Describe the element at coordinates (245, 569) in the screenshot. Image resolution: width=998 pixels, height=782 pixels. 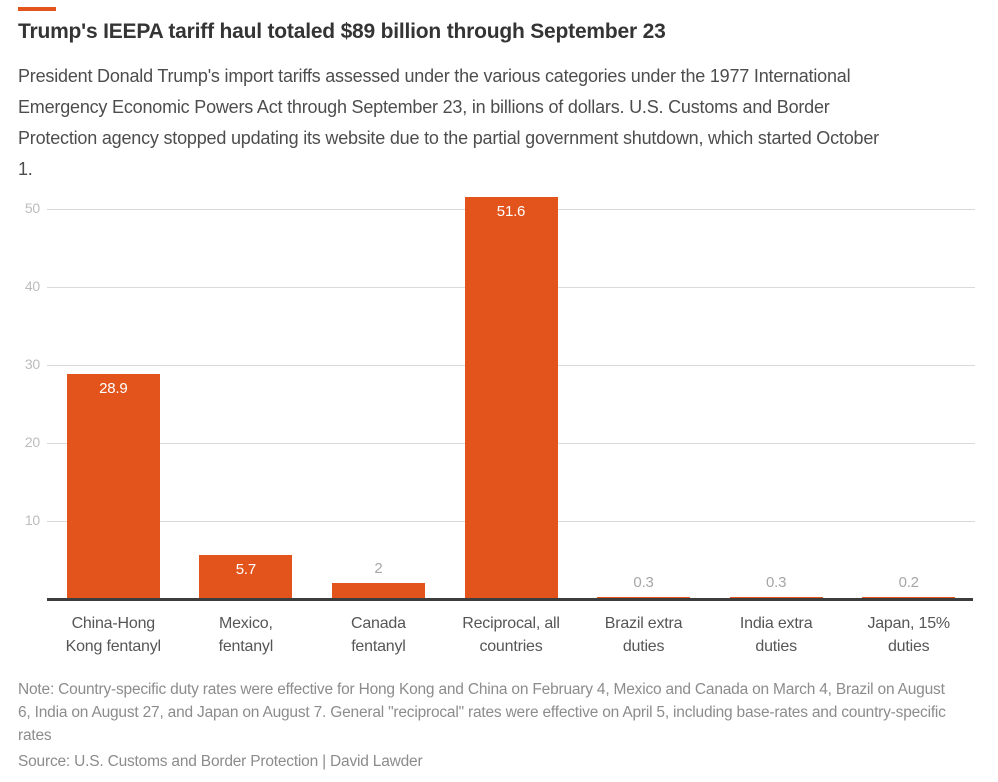
I see `bar-value-label: 5.7` at that location.